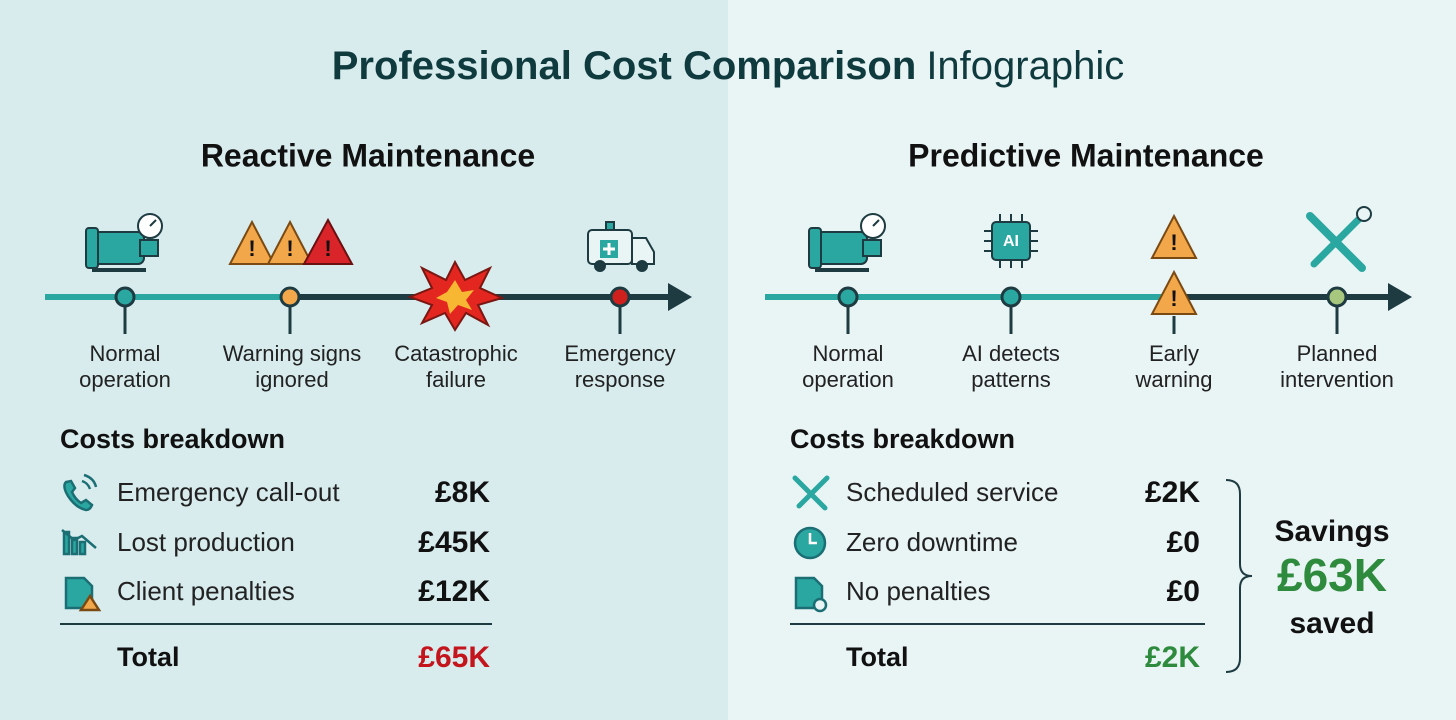  What do you see at coordinates (1339, 239) in the screenshot?
I see `tools-icon` at bounding box center [1339, 239].